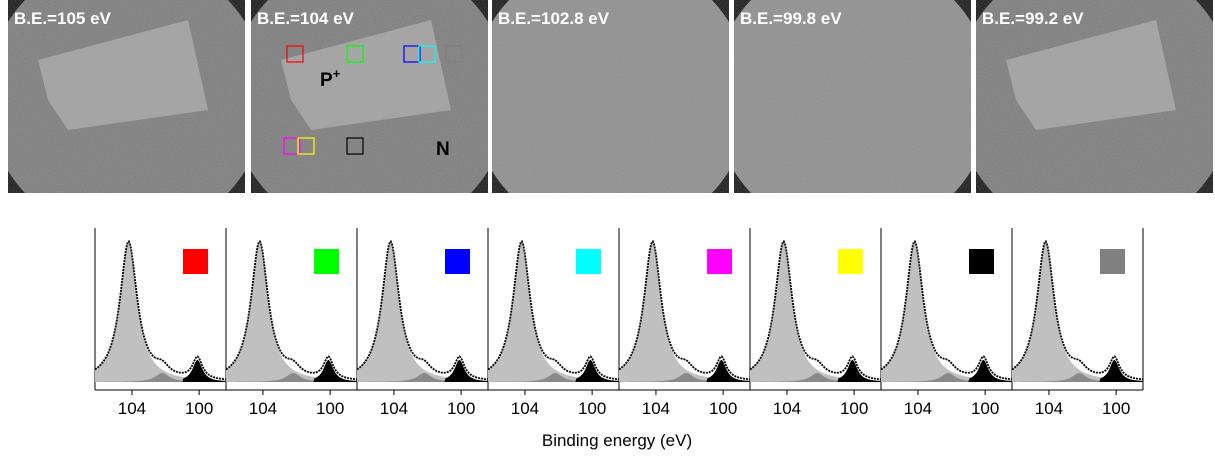  I want to click on p-sup: +, so click(337, 73).